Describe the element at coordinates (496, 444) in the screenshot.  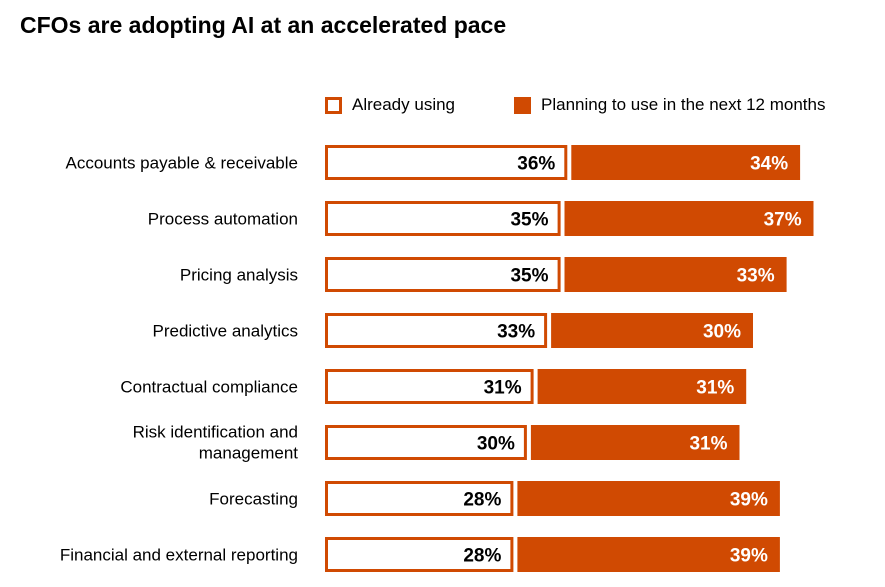
I see `value-label-already-using: 30%` at that location.